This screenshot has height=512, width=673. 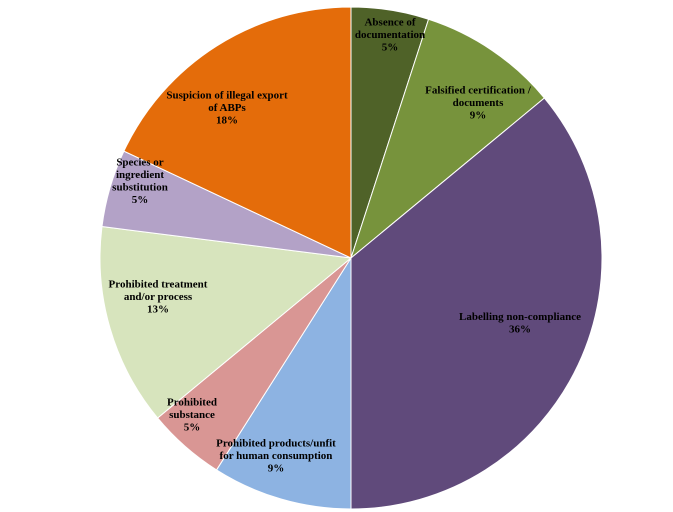 I want to click on slice-label-6: Species or ingredient substitution 5%, so click(x=140, y=181).